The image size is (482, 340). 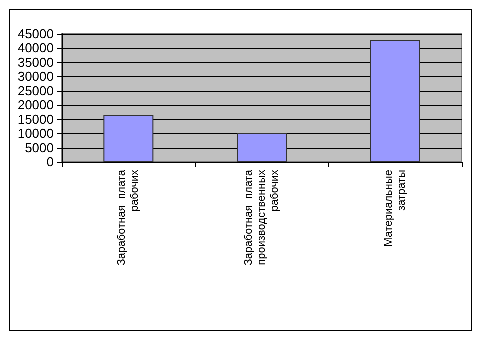 What do you see at coordinates (36, 76) in the screenshot?
I see `y-tick-label: 30000` at bounding box center [36, 76].